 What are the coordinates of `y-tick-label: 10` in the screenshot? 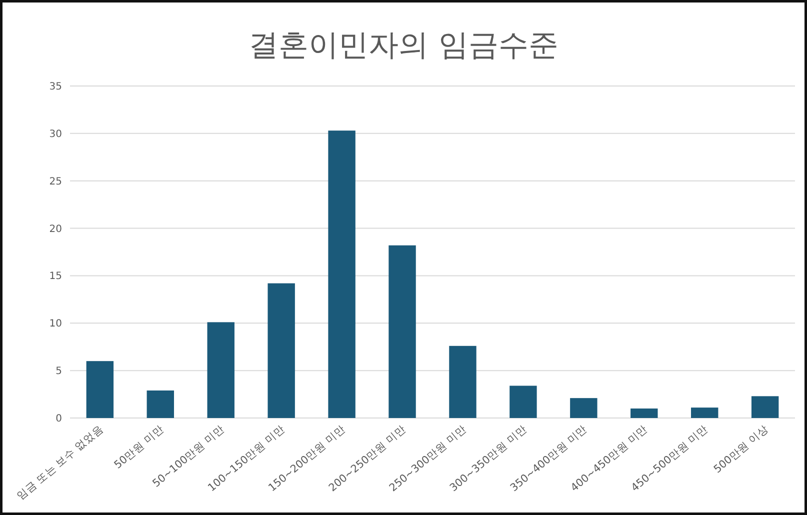 It's located at (55, 324).